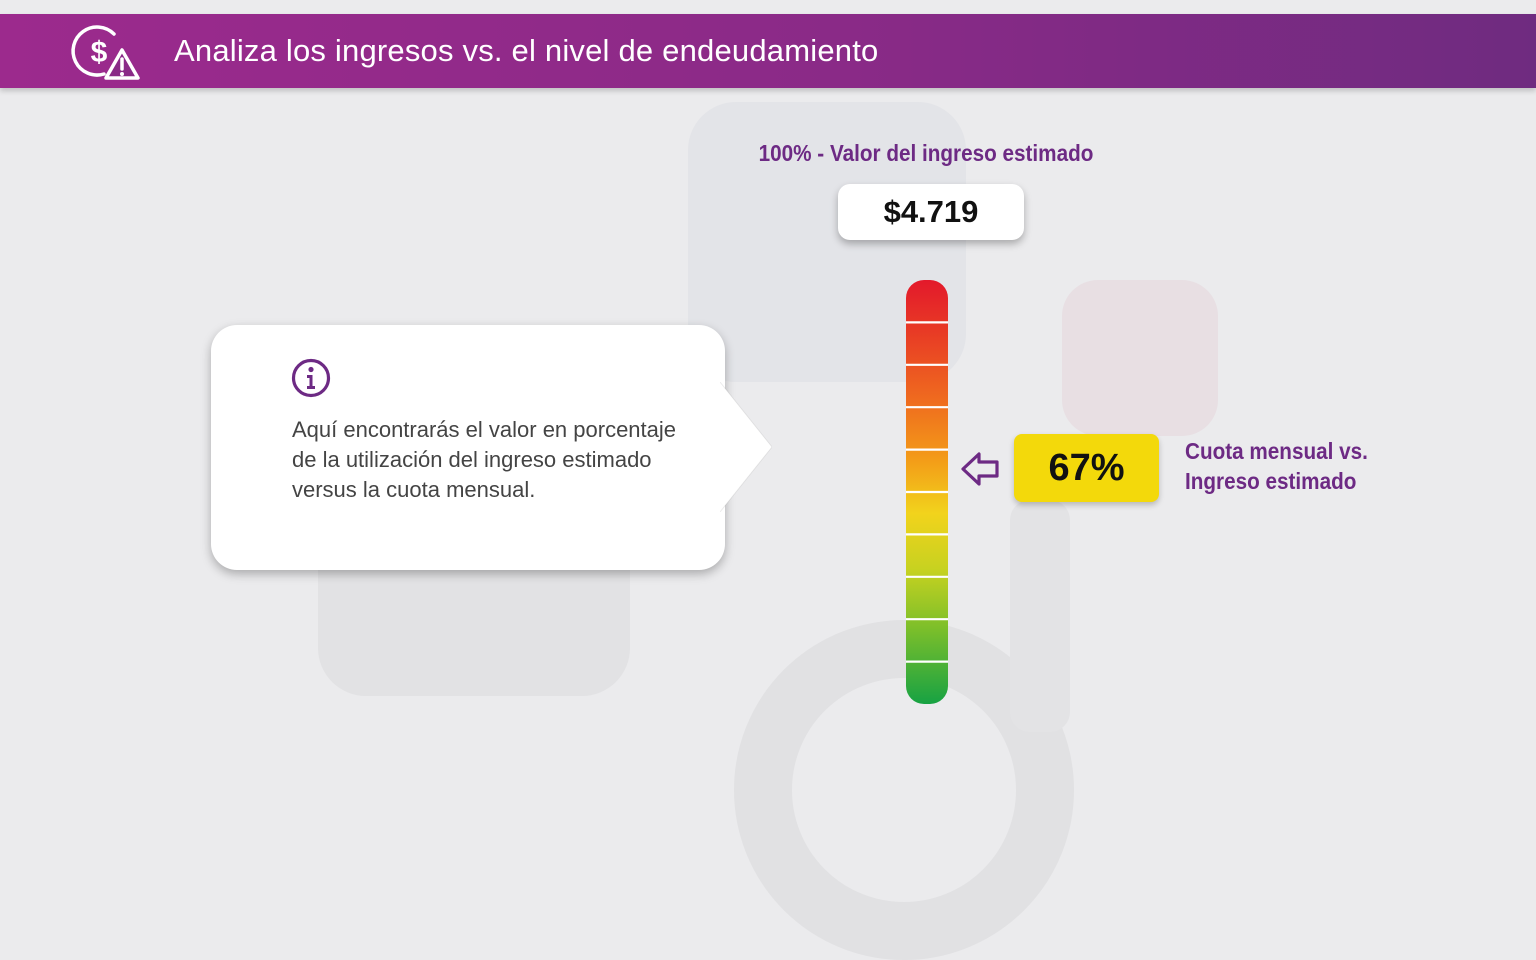  Describe the element at coordinates (927, 492) in the screenshot. I see `debt-level-gauge` at that location.